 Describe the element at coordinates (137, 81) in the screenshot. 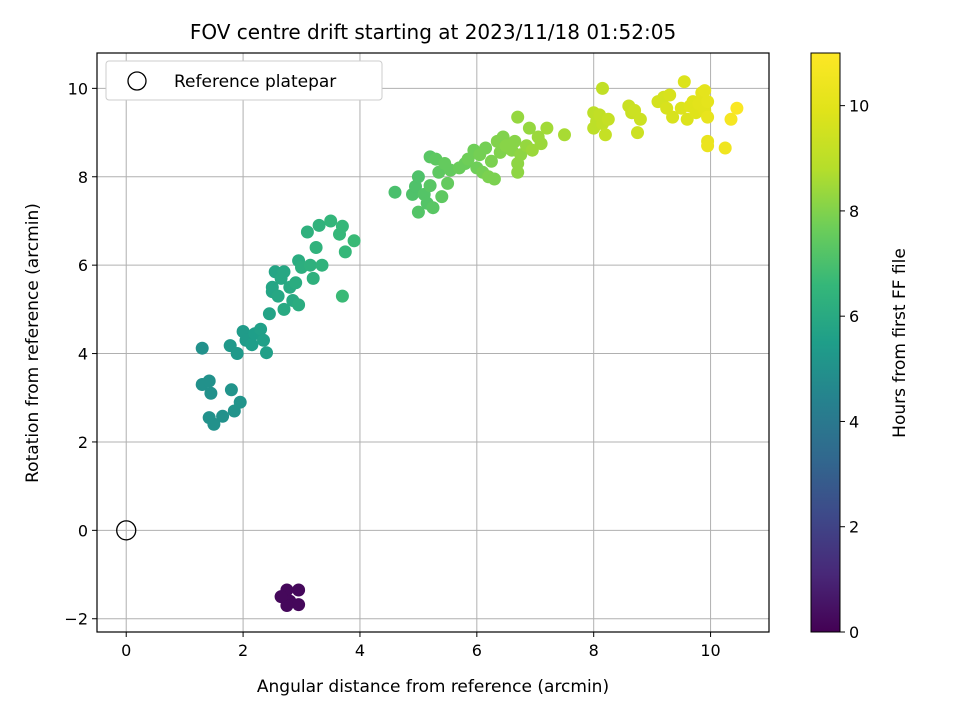

I see `legend-marker-reference` at that location.